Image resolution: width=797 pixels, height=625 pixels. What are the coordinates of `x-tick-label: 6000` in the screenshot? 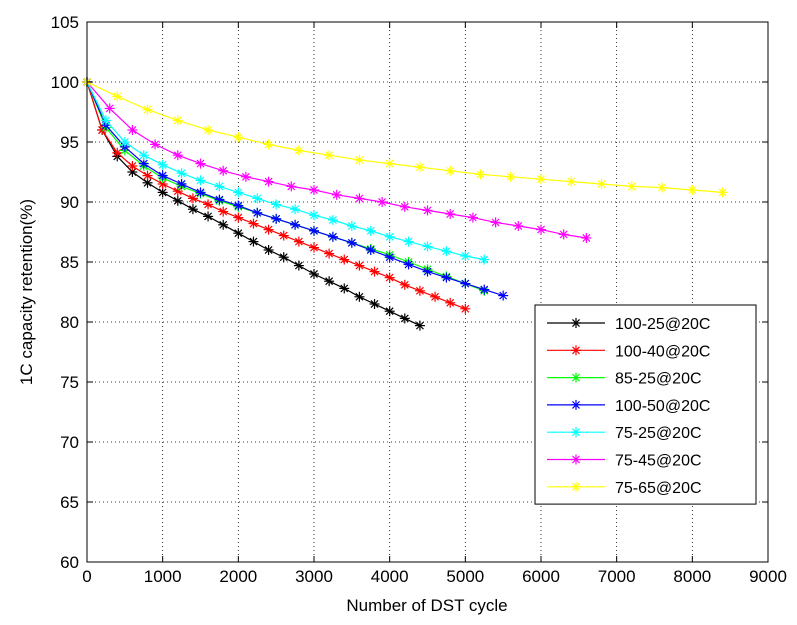 It's located at (541, 576).